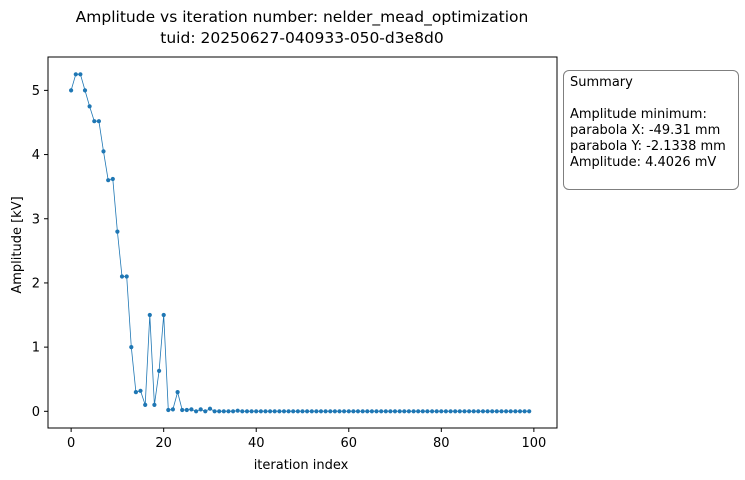 The height and width of the screenshot is (480, 745). I want to click on y-tick-label: 5, so click(36, 91).